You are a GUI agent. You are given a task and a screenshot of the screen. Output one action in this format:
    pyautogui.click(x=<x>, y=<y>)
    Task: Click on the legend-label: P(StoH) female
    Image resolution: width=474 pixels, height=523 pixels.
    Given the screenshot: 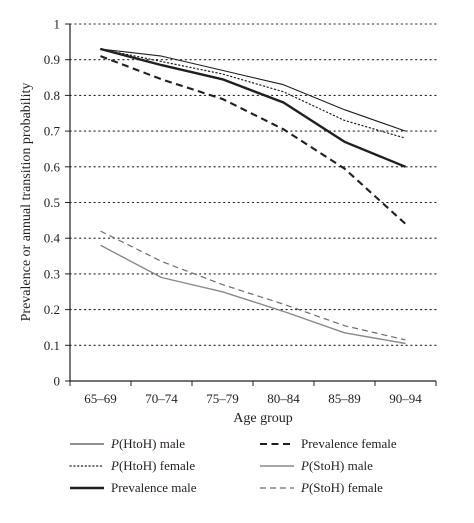 What is the action you would take?
    pyautogui.click(x=341, y=487)
    